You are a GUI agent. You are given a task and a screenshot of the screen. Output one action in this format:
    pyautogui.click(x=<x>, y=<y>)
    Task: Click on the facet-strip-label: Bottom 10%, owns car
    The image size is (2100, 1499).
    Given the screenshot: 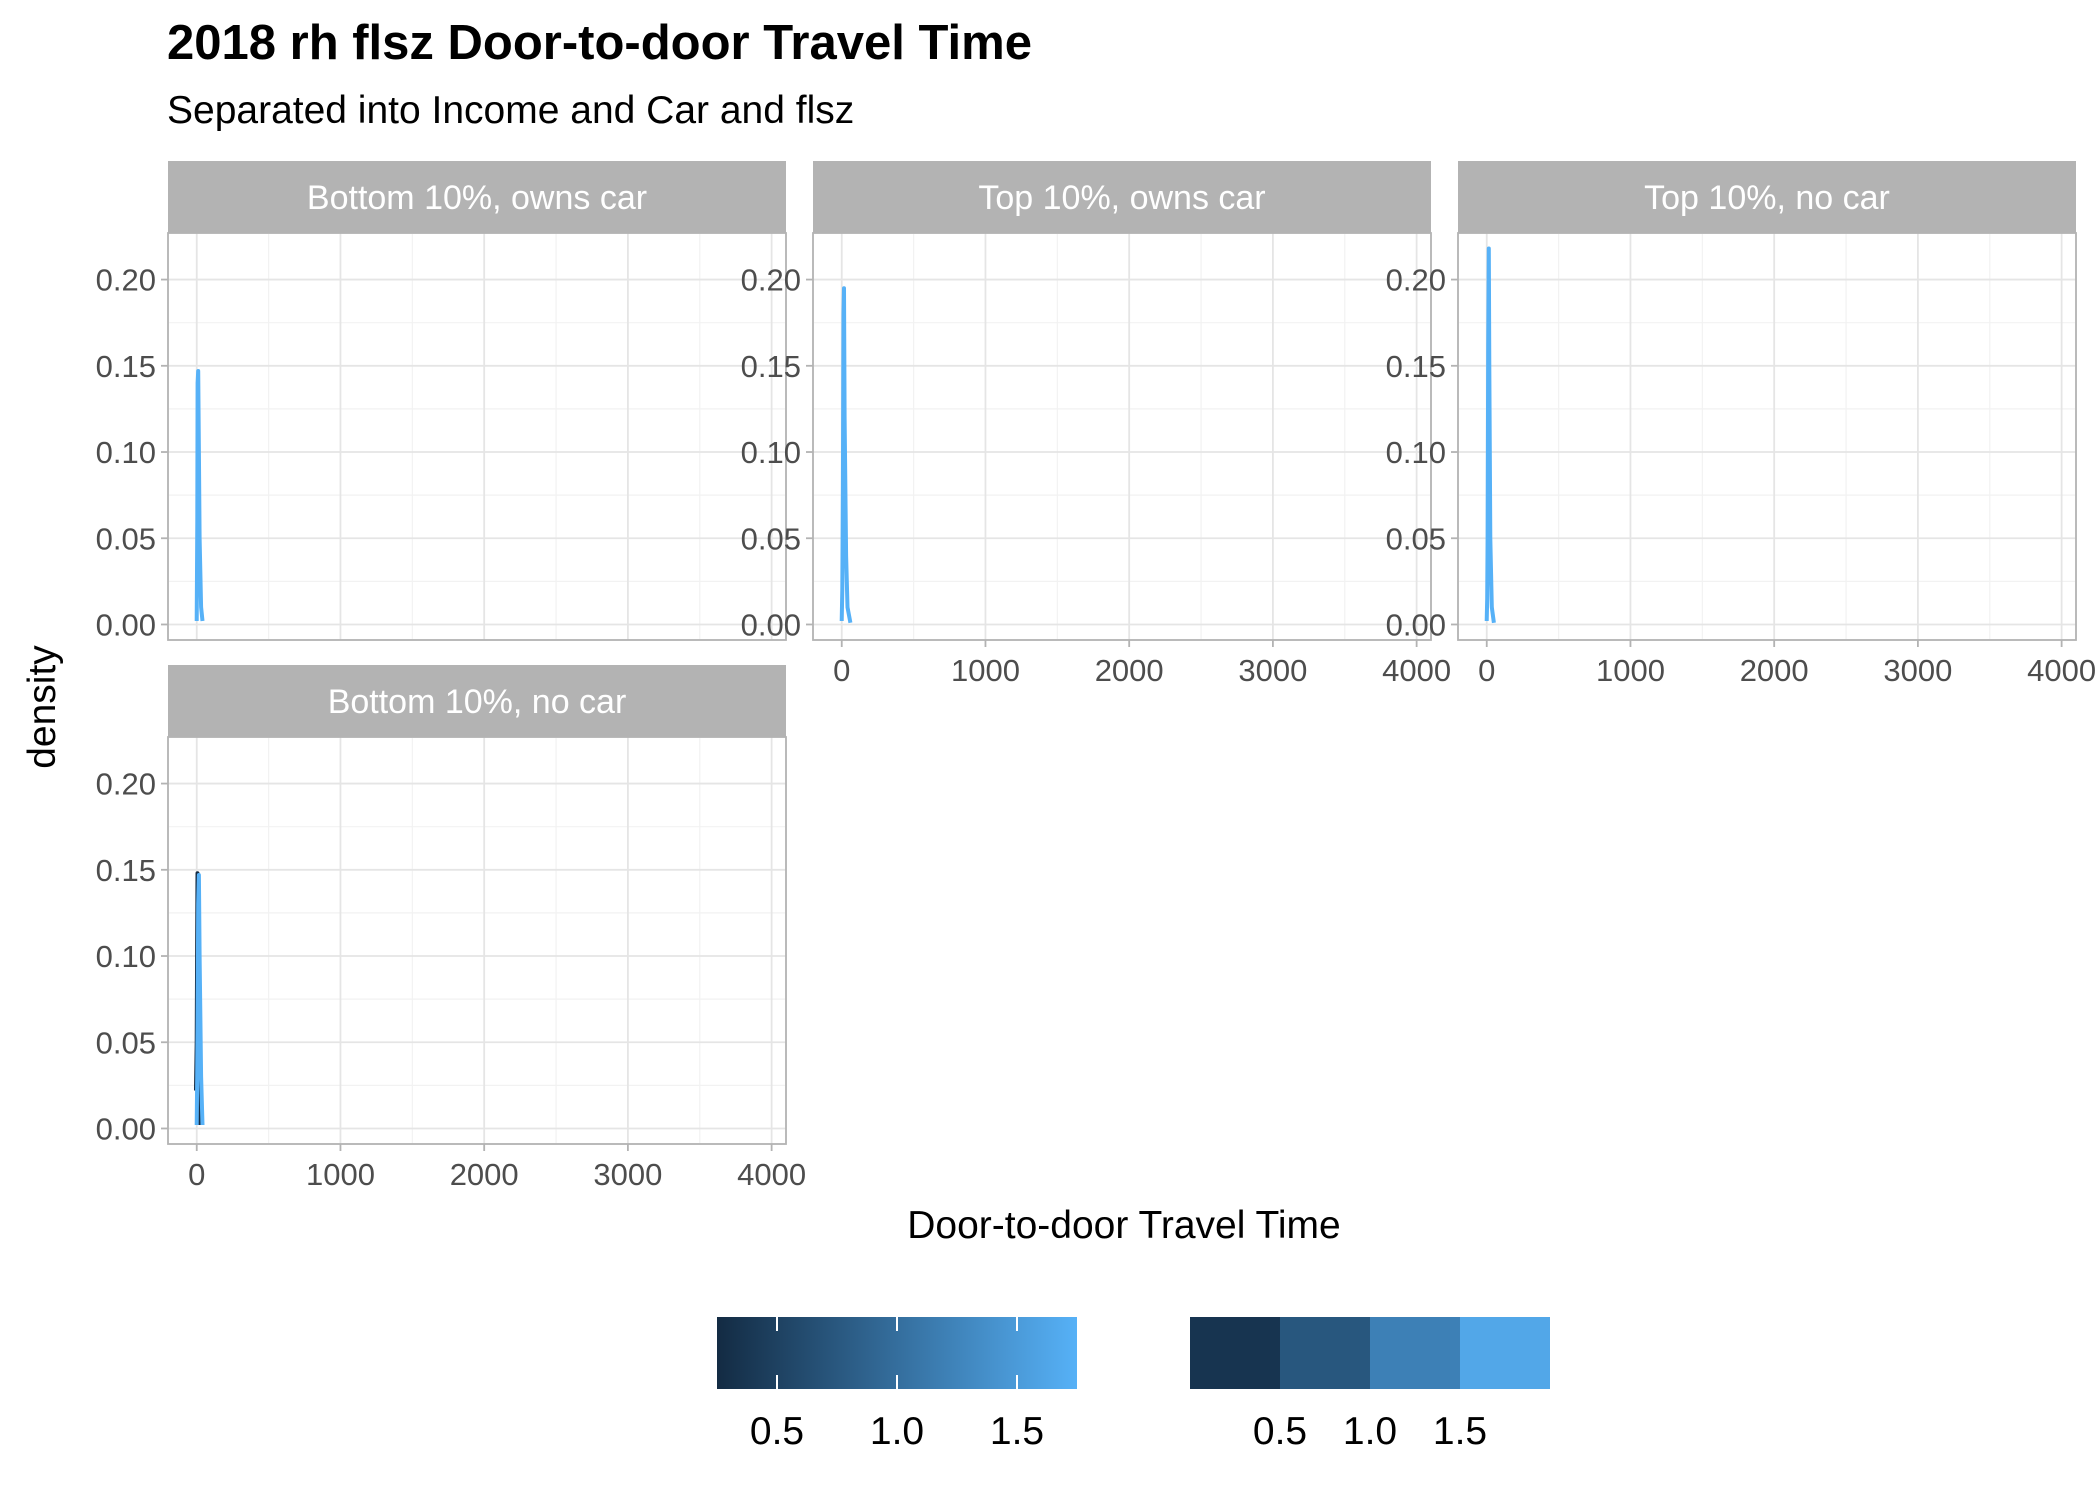 What is the action you would take?
    pyautogui.click(x=477, y=198)
    